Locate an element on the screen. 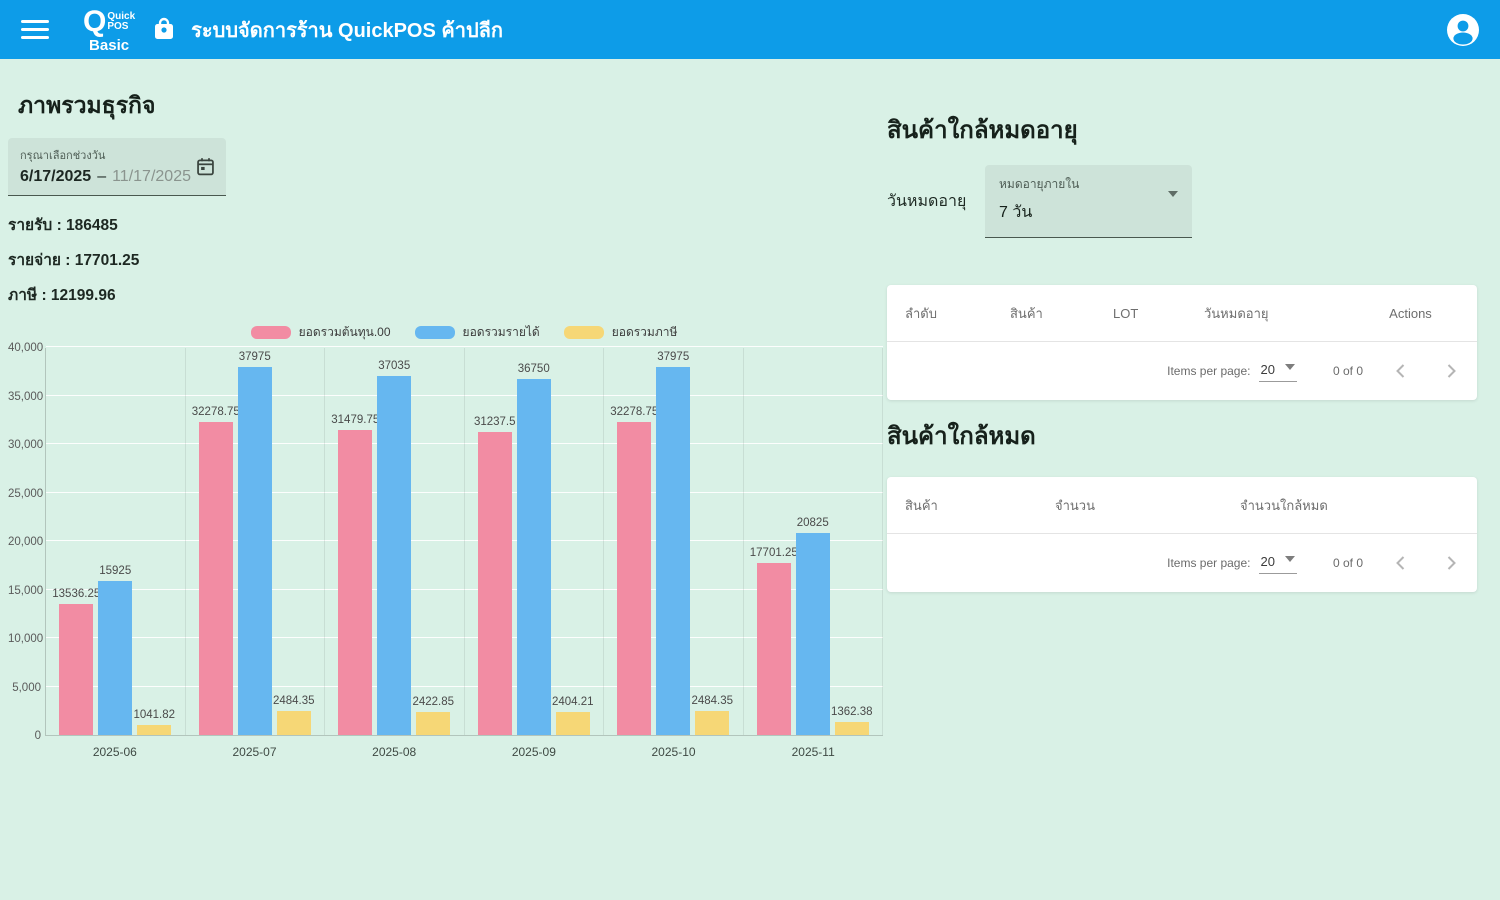  stat-expense: รายจ่าย : 17701.25 is located at coordinates (74, 260).